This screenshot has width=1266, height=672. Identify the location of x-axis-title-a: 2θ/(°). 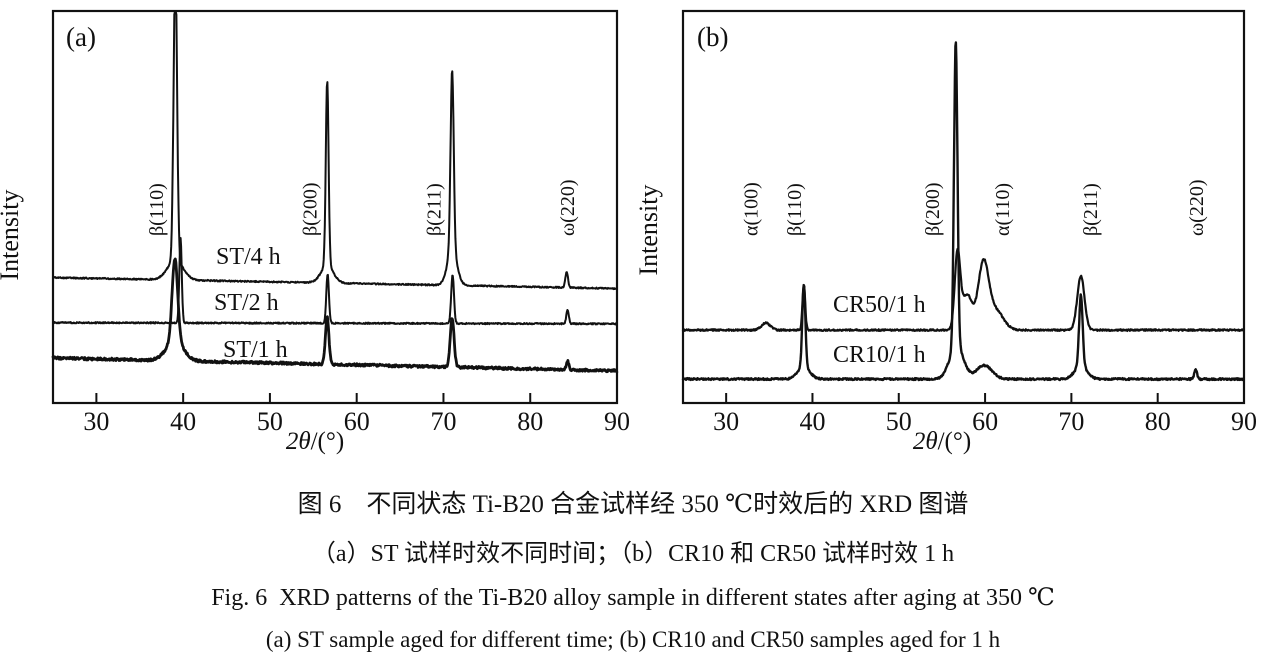
(315, 441).